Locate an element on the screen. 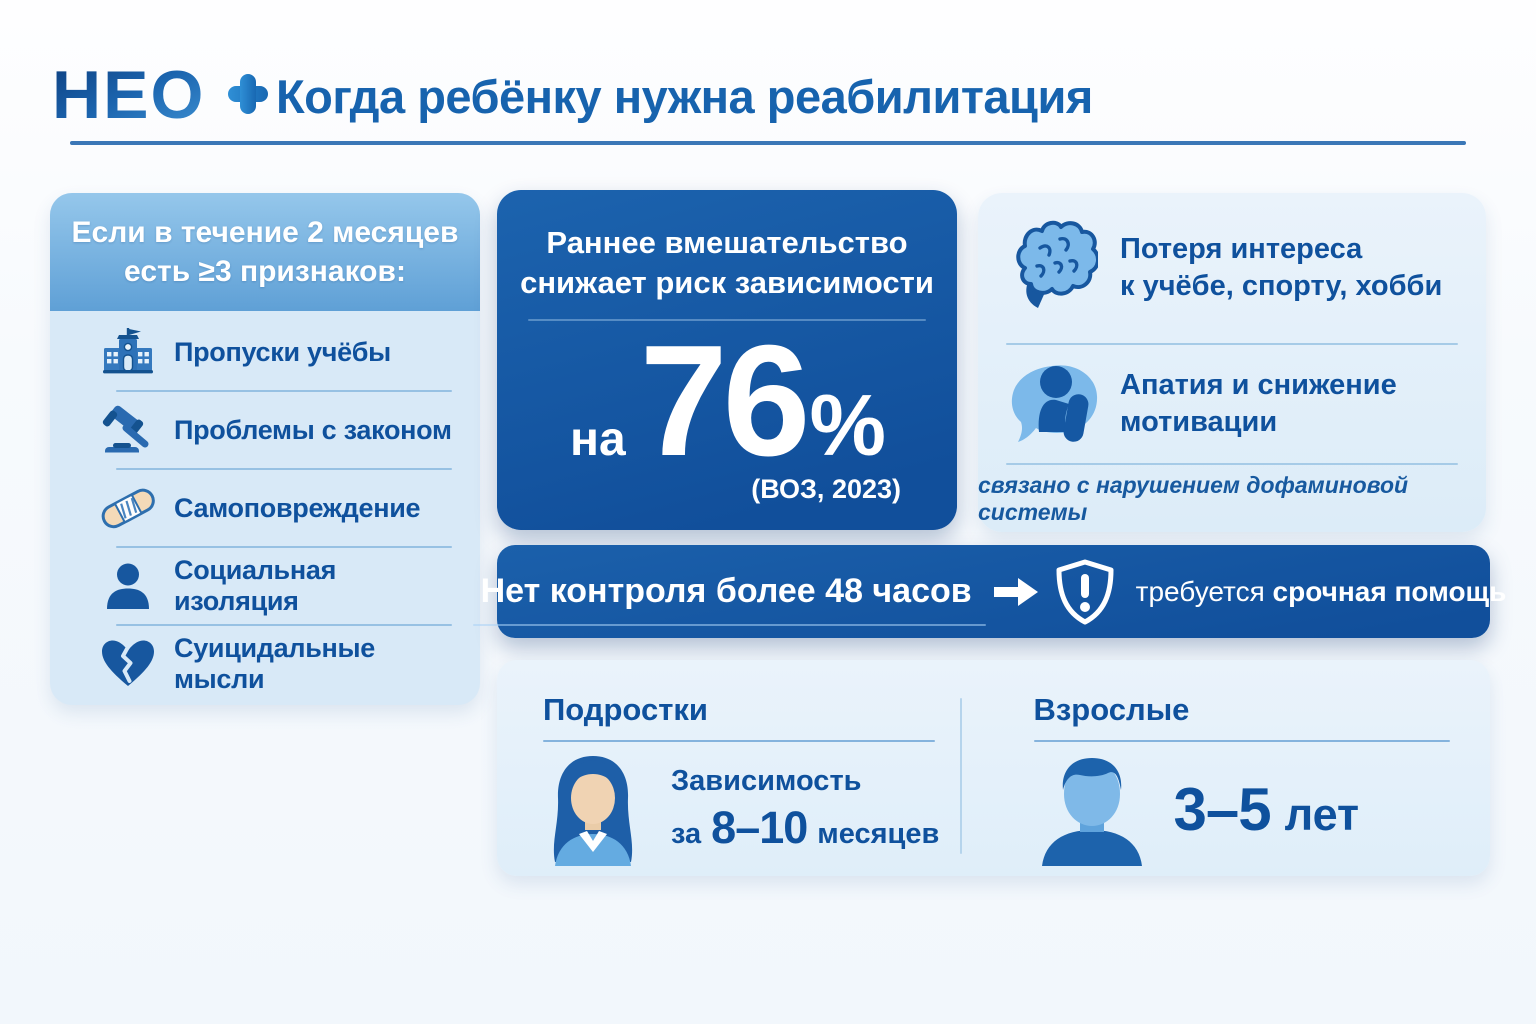  criteria-list: Пропуски учёбы Про is located at coordinates (265, 506).